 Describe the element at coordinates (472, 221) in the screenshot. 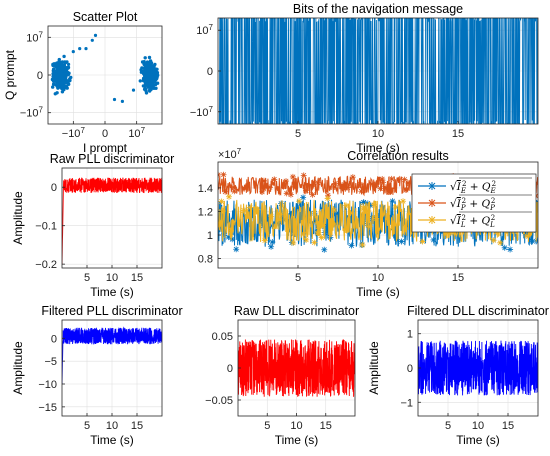

I see `corr-legend-label-2: √IL2 + QL2` at that location.